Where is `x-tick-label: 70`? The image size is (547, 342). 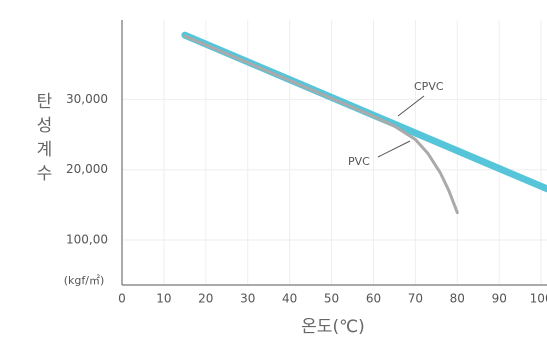 x-tick-label: 70 is located at coordinates (415, 299).